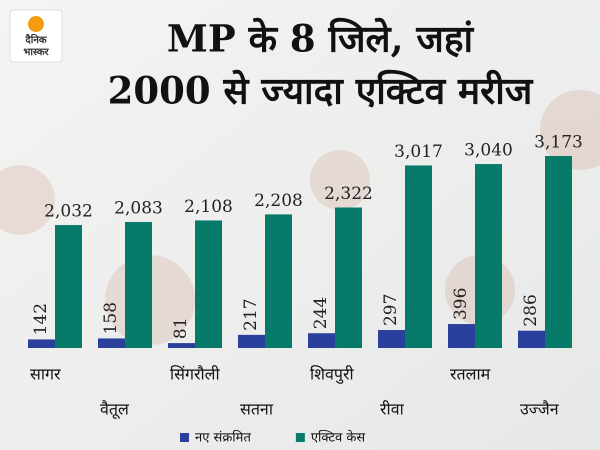  I want to click on x-tick-label: रीवा, so click(392, 409).